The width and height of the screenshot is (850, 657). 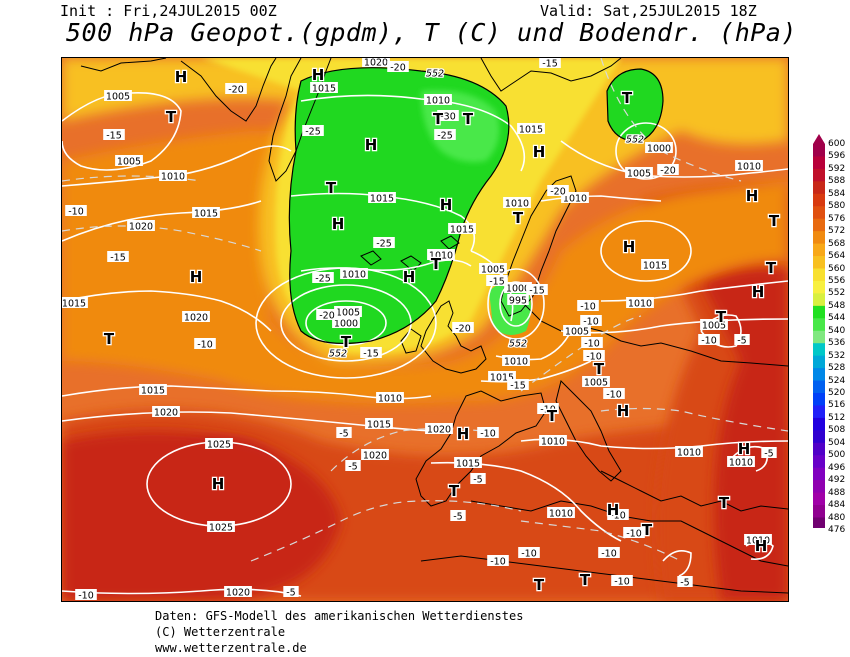 I want to click on legend-label: 596, so click(x=837, y=156).